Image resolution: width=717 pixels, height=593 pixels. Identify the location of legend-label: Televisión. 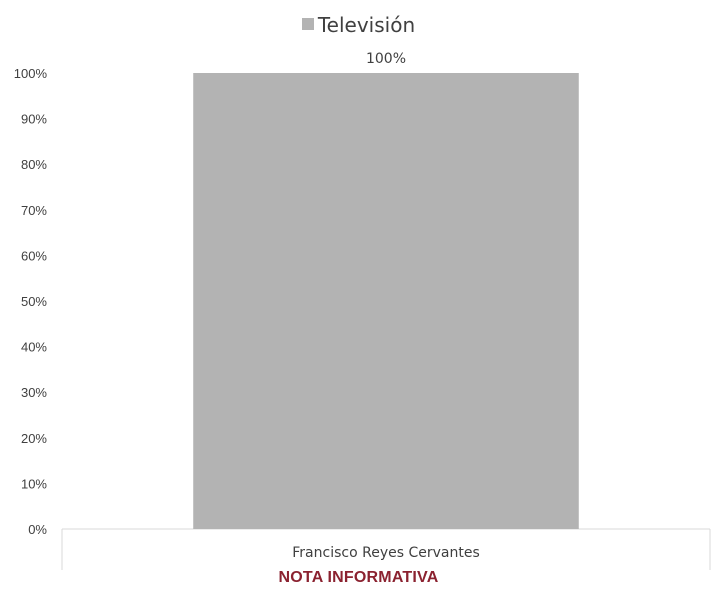
(366, 25).